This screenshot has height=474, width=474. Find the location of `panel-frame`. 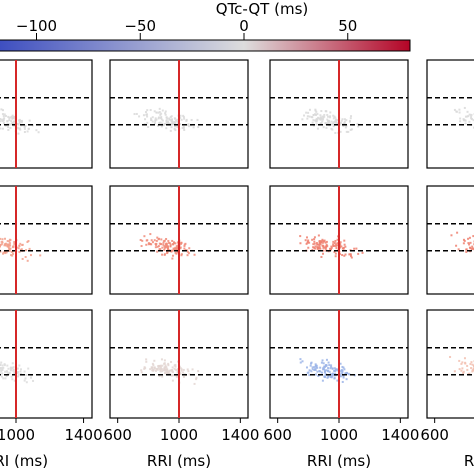

panel-frame is located at coordinates (46, 240).